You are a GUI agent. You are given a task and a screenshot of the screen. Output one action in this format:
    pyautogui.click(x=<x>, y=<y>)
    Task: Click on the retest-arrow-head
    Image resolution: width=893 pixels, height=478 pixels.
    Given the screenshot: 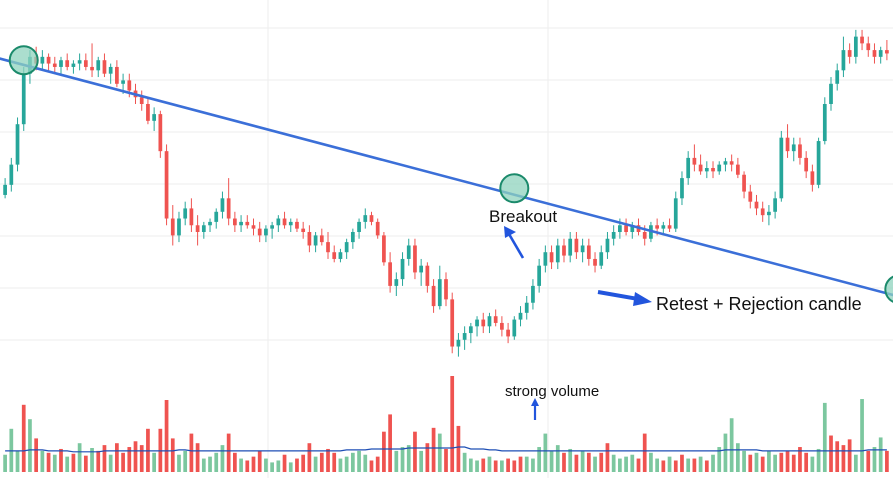 What is the action you would take?
    pyautogui.click(x=642, y=299)
    